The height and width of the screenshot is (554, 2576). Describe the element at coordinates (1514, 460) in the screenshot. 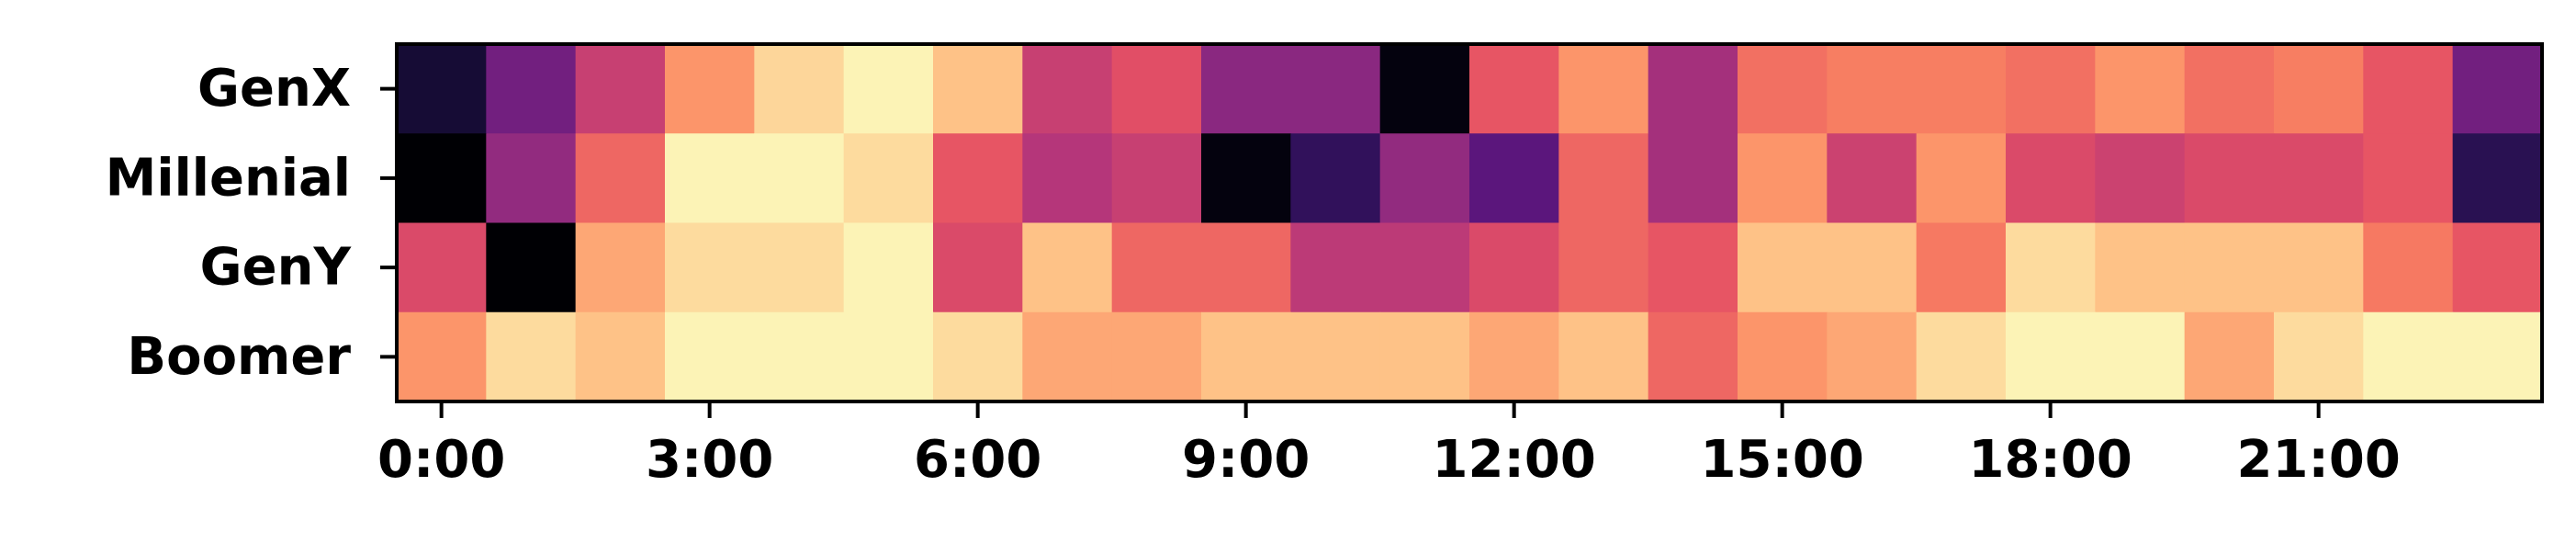

I see `x-tick-label: 12:00` at that location.